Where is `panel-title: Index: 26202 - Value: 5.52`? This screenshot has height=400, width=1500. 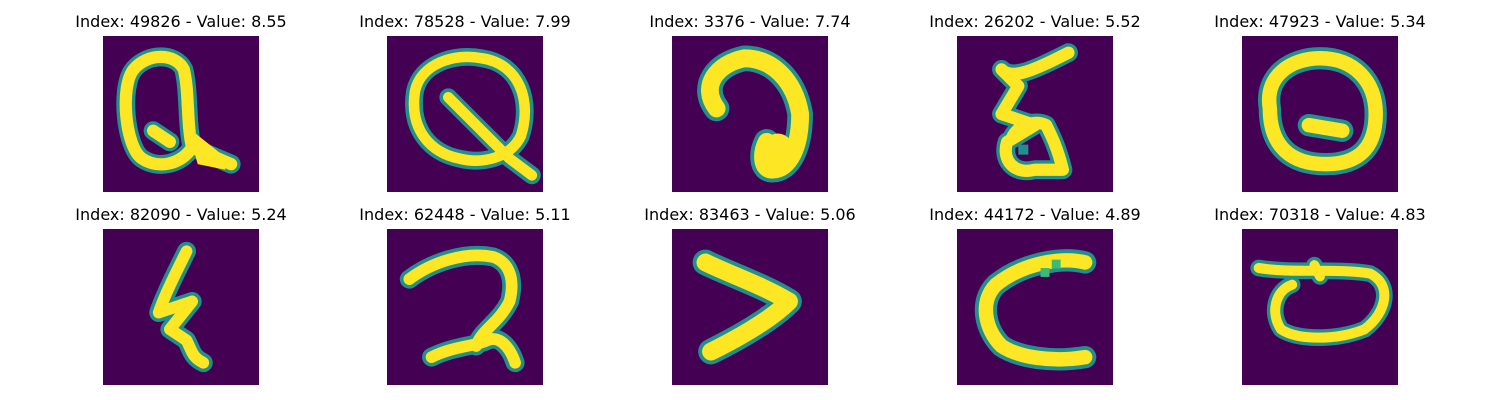
panel-title: Index: 26202 - Value: 5.52 is located at coordinates (1035, 21).